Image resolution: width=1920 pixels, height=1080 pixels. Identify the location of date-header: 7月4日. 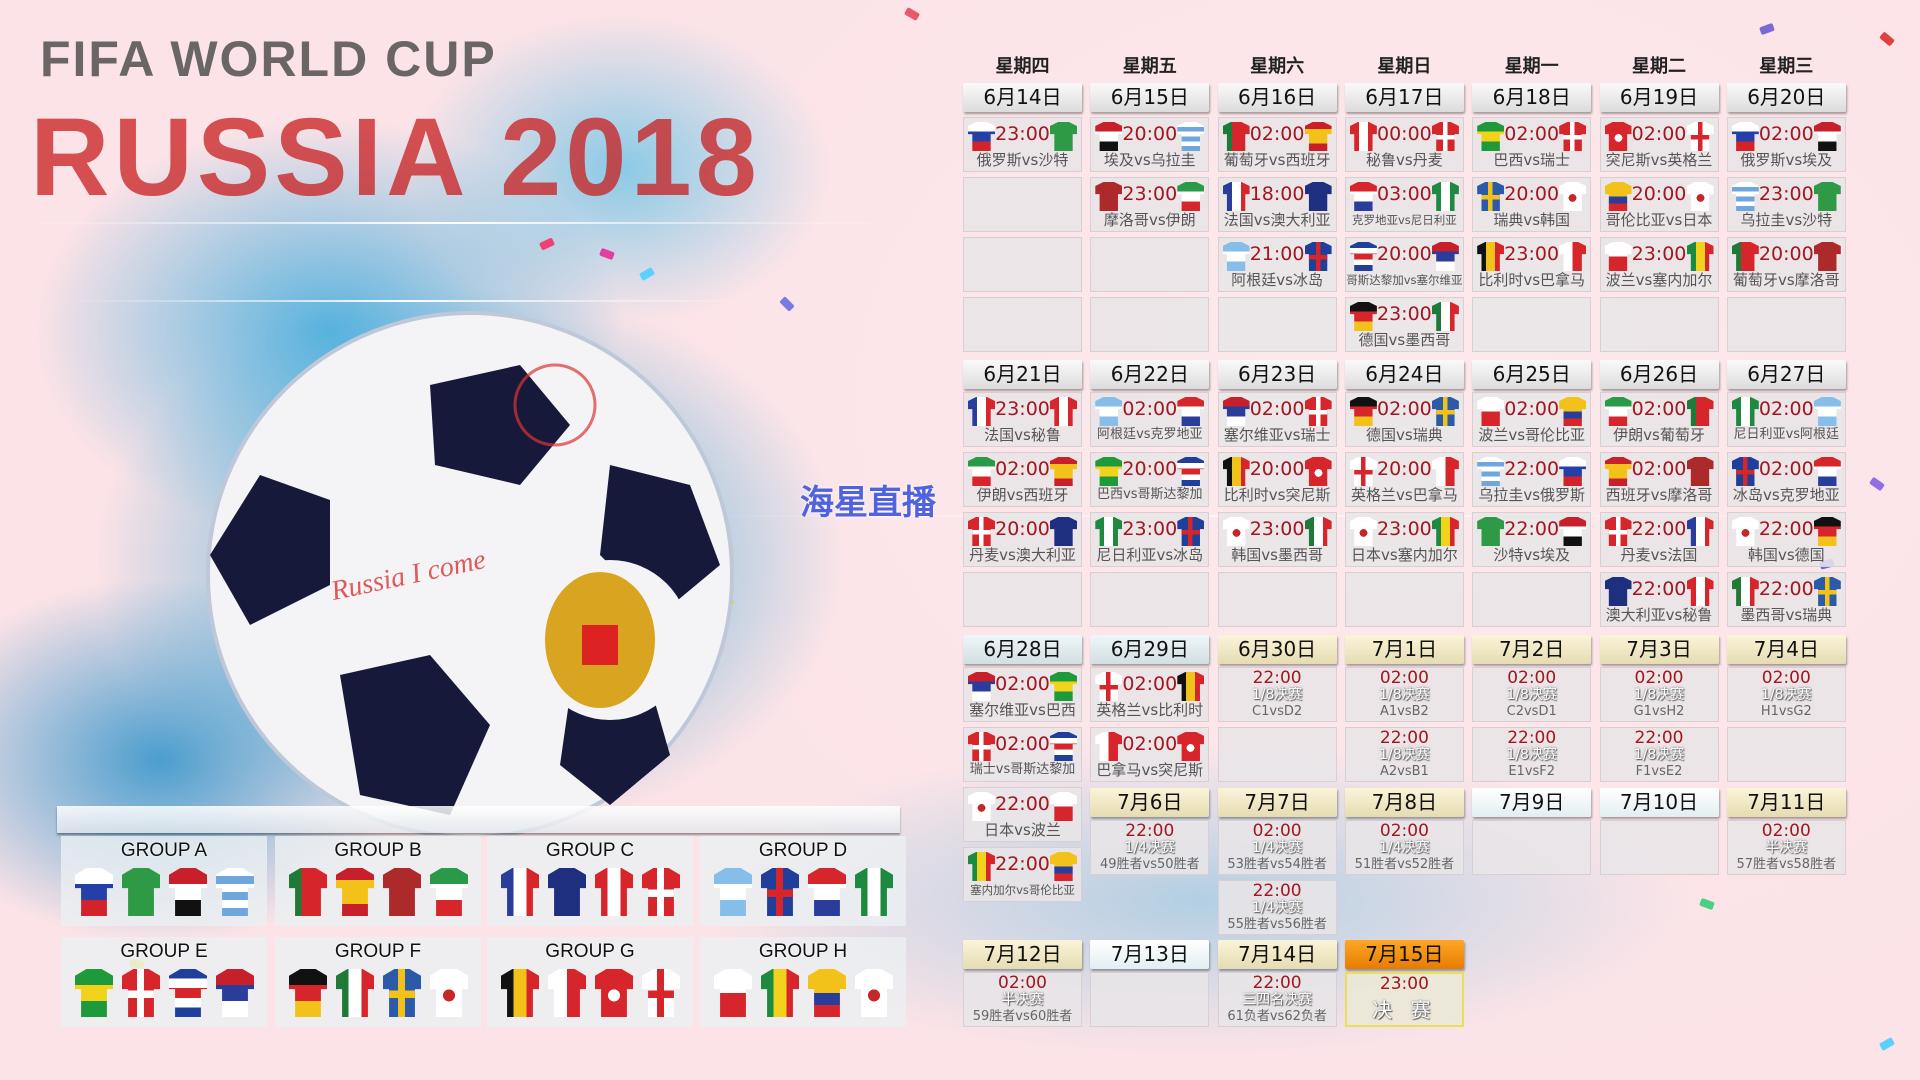
(1786, 649).